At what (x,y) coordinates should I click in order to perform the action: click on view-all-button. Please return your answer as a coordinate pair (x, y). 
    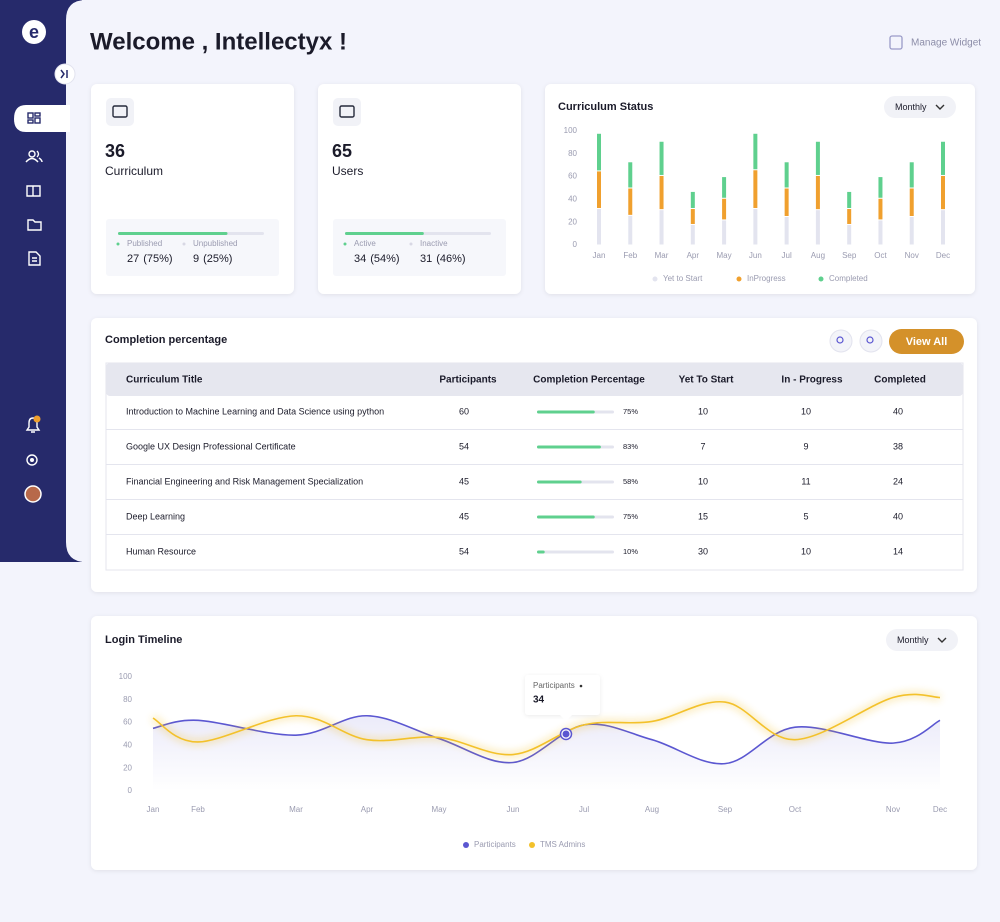
    Looking at the image, I should click on (926, 341).